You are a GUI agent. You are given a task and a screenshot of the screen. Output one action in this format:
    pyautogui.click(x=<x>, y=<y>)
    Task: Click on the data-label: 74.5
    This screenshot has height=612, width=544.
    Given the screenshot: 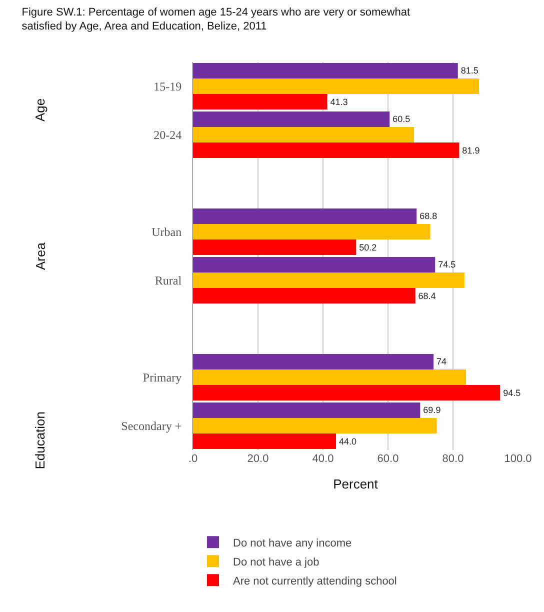 What is the action you would take?
    pyautogui.click(x=447, y=265)
    